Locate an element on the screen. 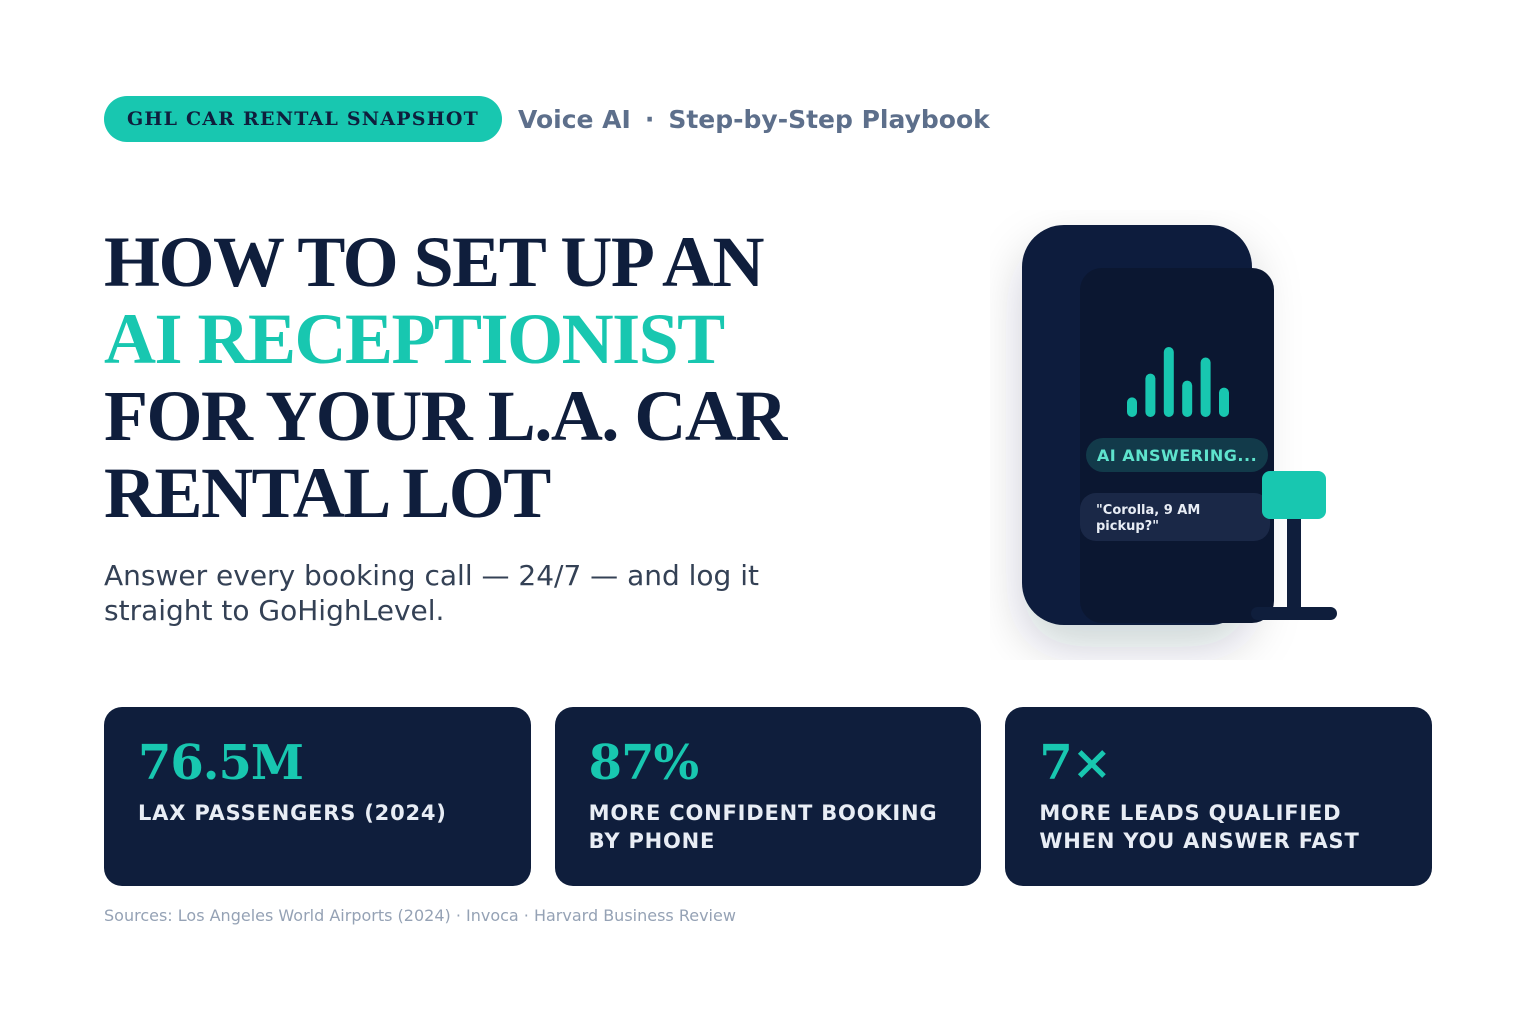 This screenshot has width=1536, height=1024. kiosk-stand-icon is located at coordinates (1294, 545).